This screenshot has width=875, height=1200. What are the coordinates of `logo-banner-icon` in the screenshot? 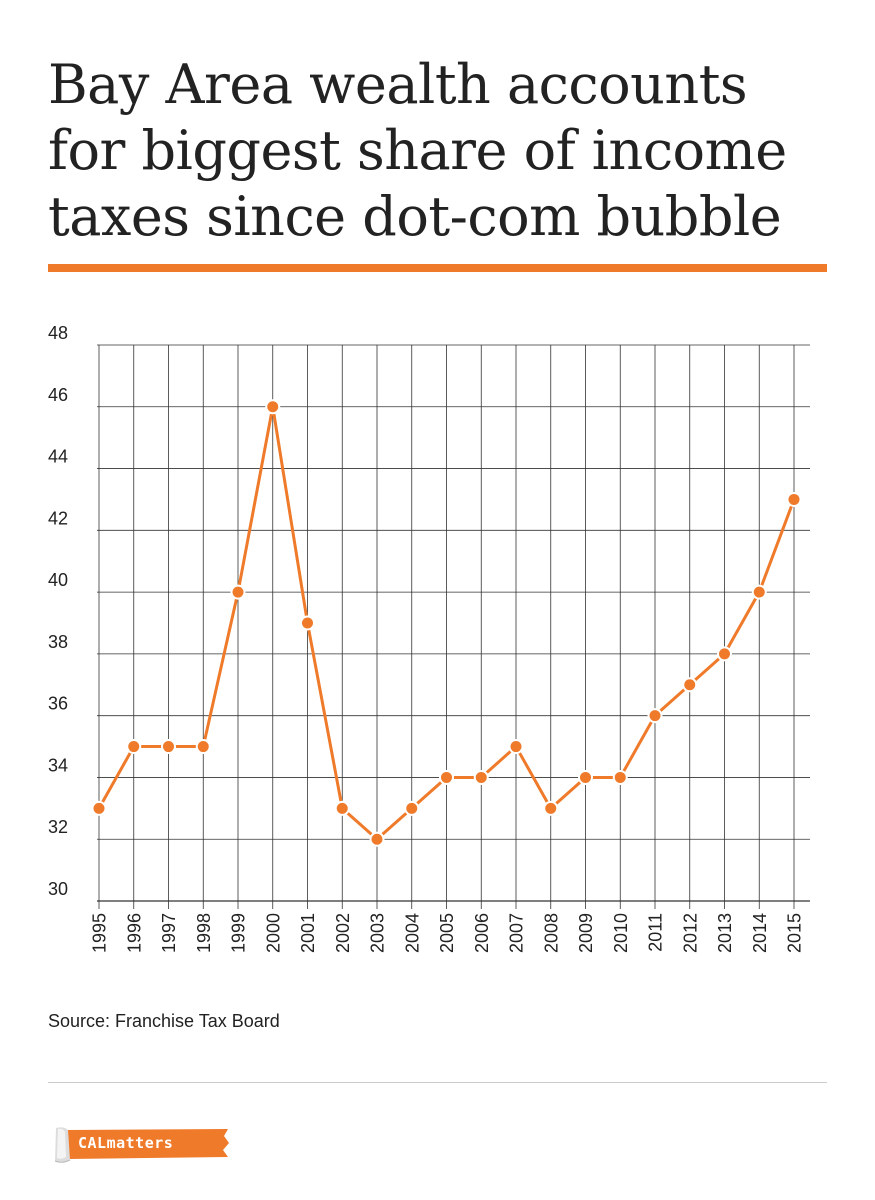 It's located at (141, 1145).